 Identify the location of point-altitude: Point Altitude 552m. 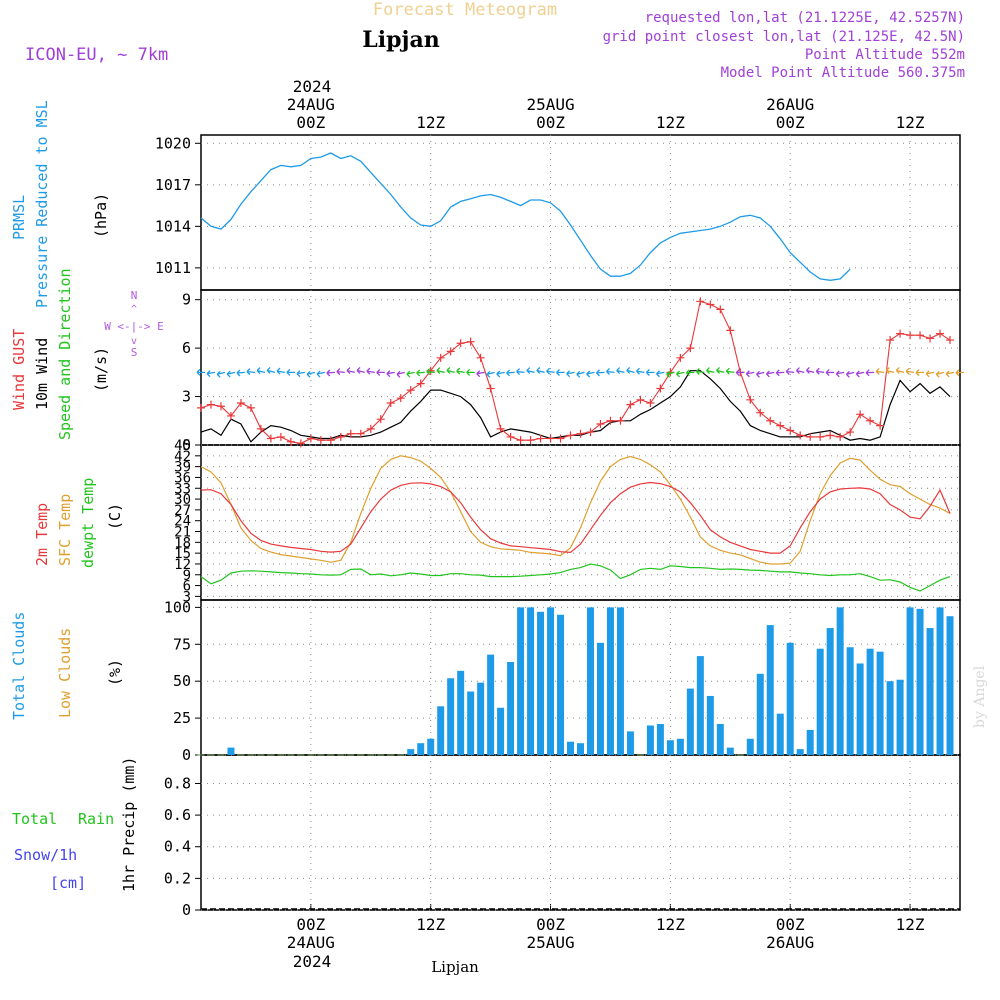
(885, 55).